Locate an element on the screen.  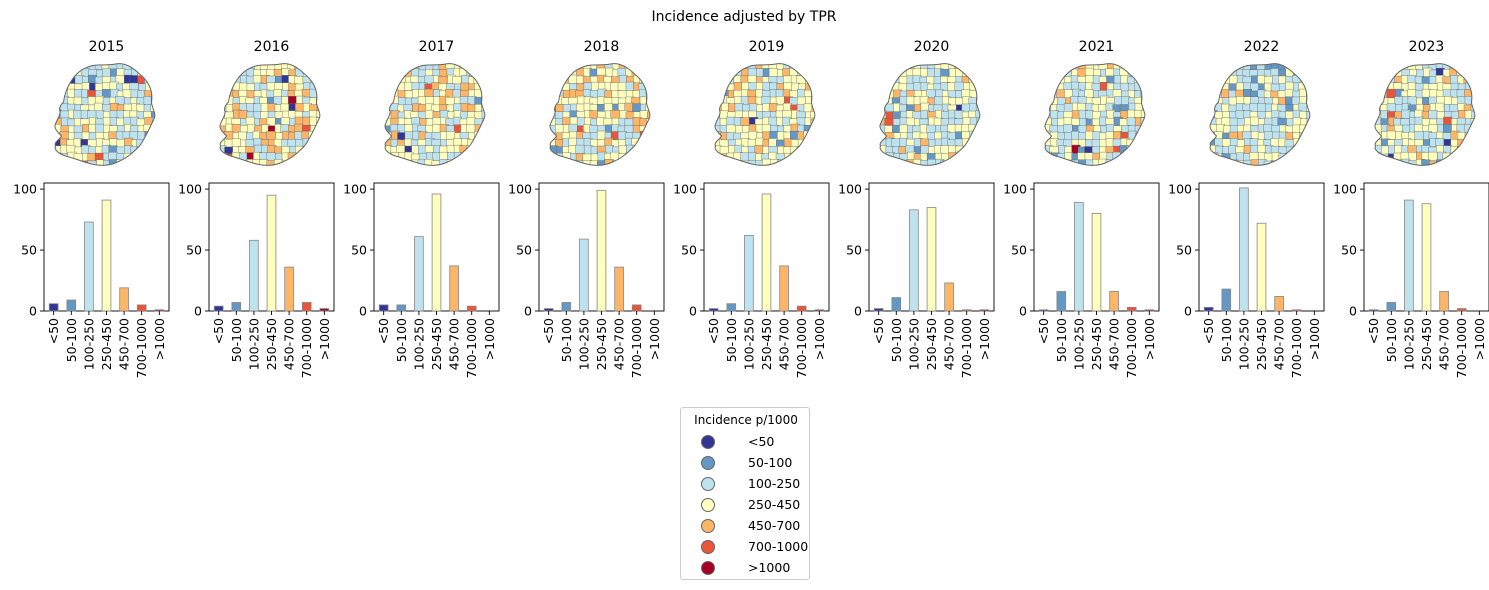
figure-title: Incidence adjusted by TPR is located at coordinates (743, 17).